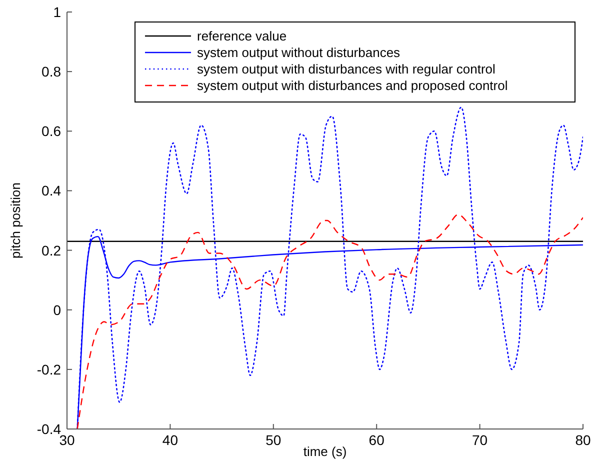 This screenshot has width=603, height=461. Describe the element at coordinates (274, 440) in the screenshot. I see `x-tick-label: 50` at that location.